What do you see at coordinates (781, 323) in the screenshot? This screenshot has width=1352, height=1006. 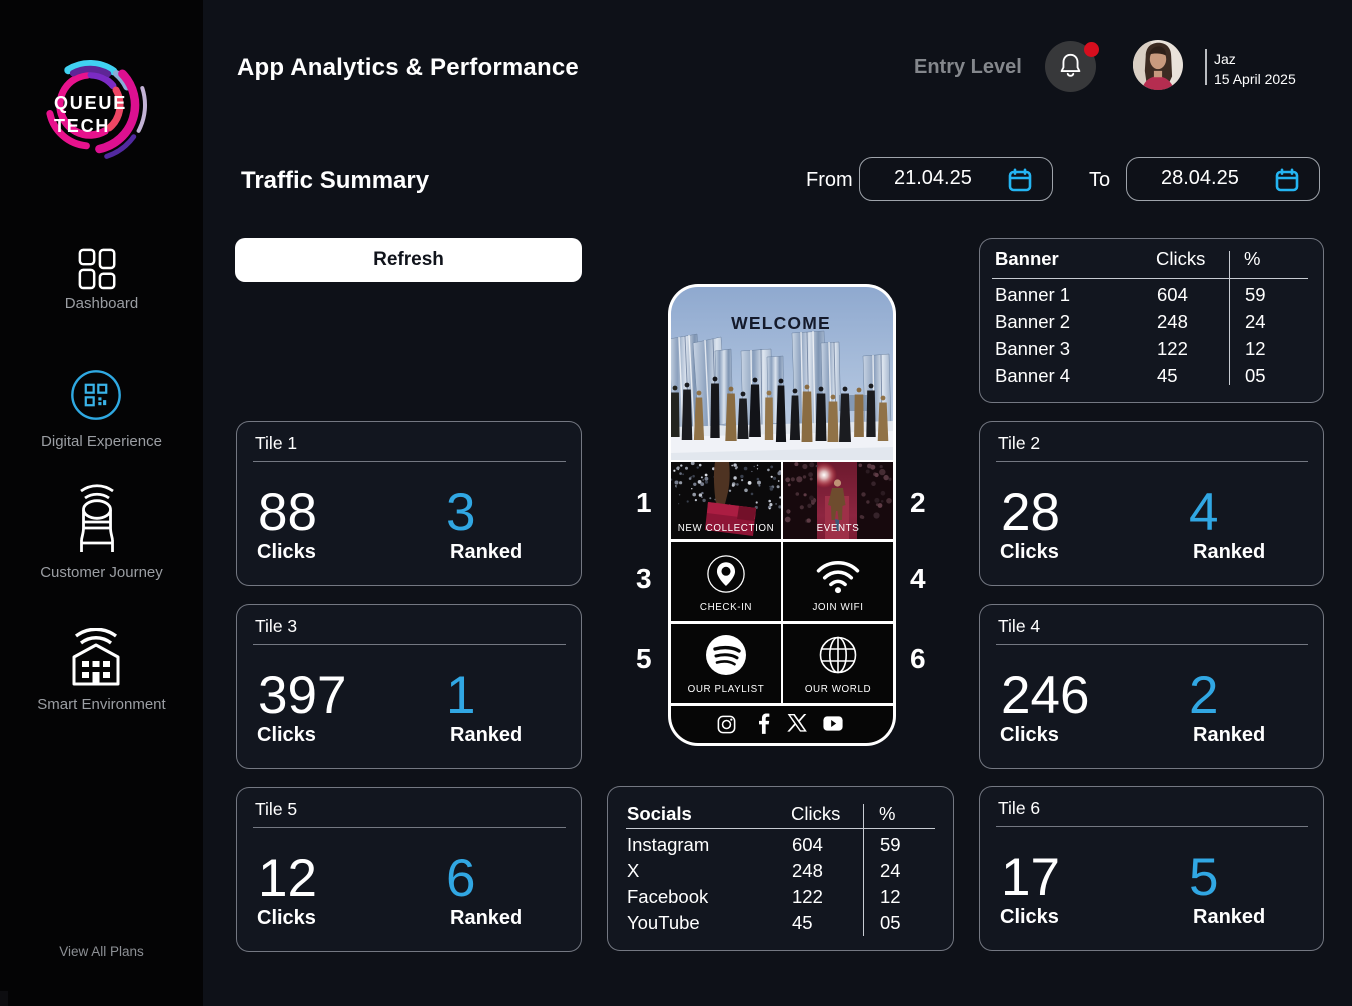 I see `svg-text: WELCOME` at bounding box center [781, 323].